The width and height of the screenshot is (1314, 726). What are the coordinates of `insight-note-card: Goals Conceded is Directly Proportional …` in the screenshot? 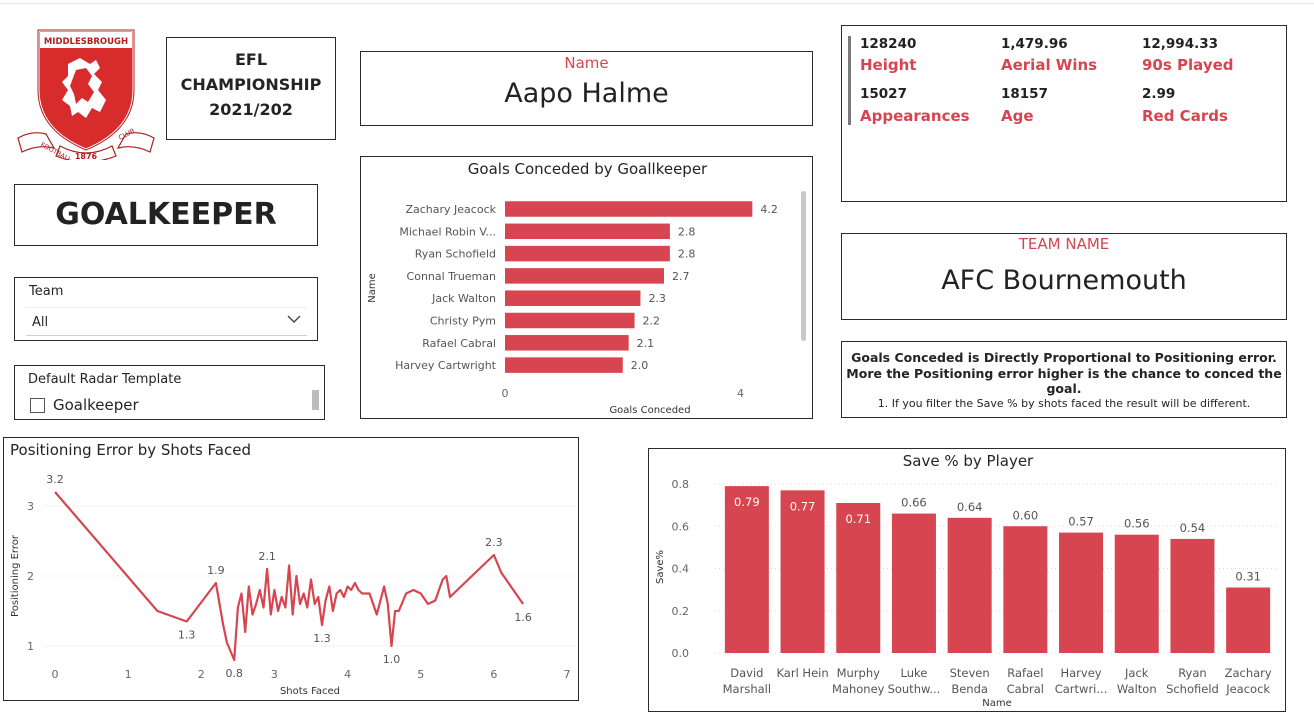 It's located at (1064, 379).